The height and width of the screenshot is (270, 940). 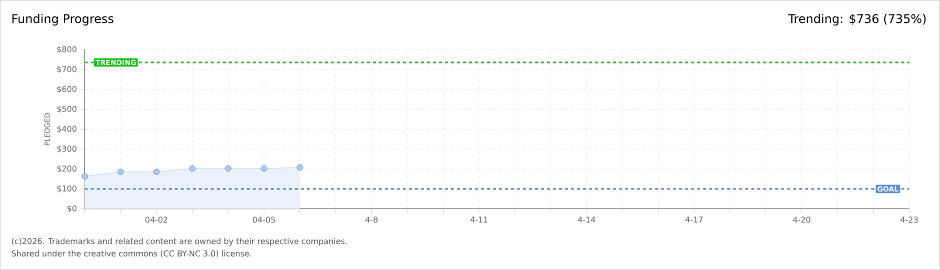 I want to click on y-tick-label: $600, so click(x=66, y=90).